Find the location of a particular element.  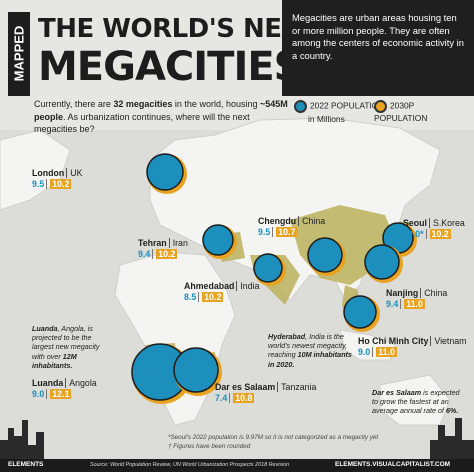

city-country: India is located at coordinates (248, 286).